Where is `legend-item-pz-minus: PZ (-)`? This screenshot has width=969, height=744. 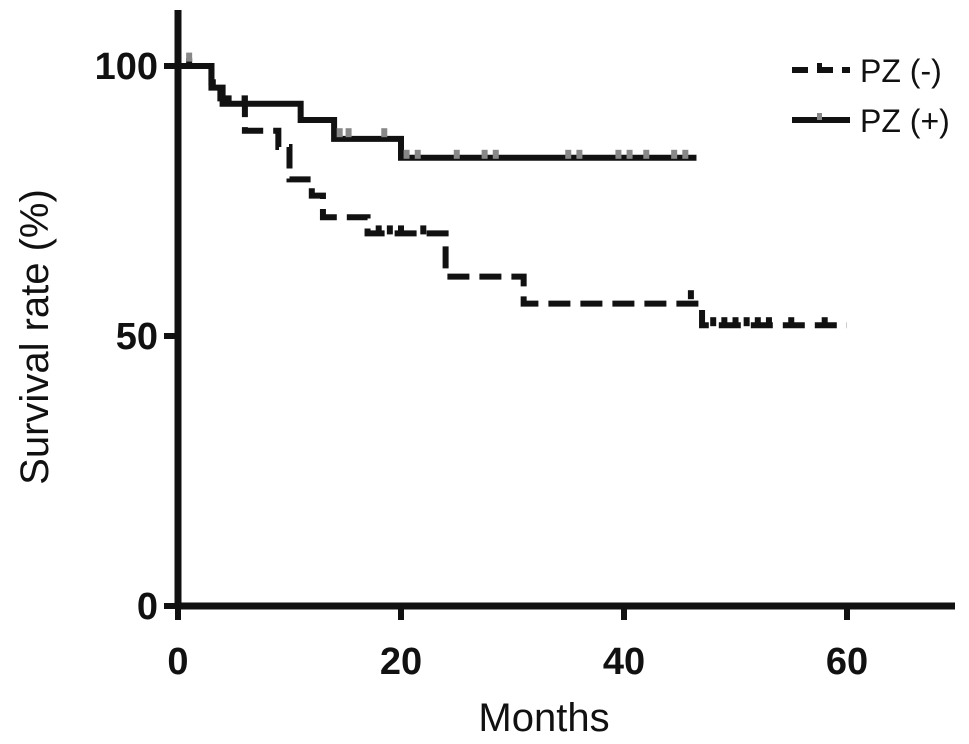
legend-item-pz-minus: PZ (-) is located at coordinates (867, 71).